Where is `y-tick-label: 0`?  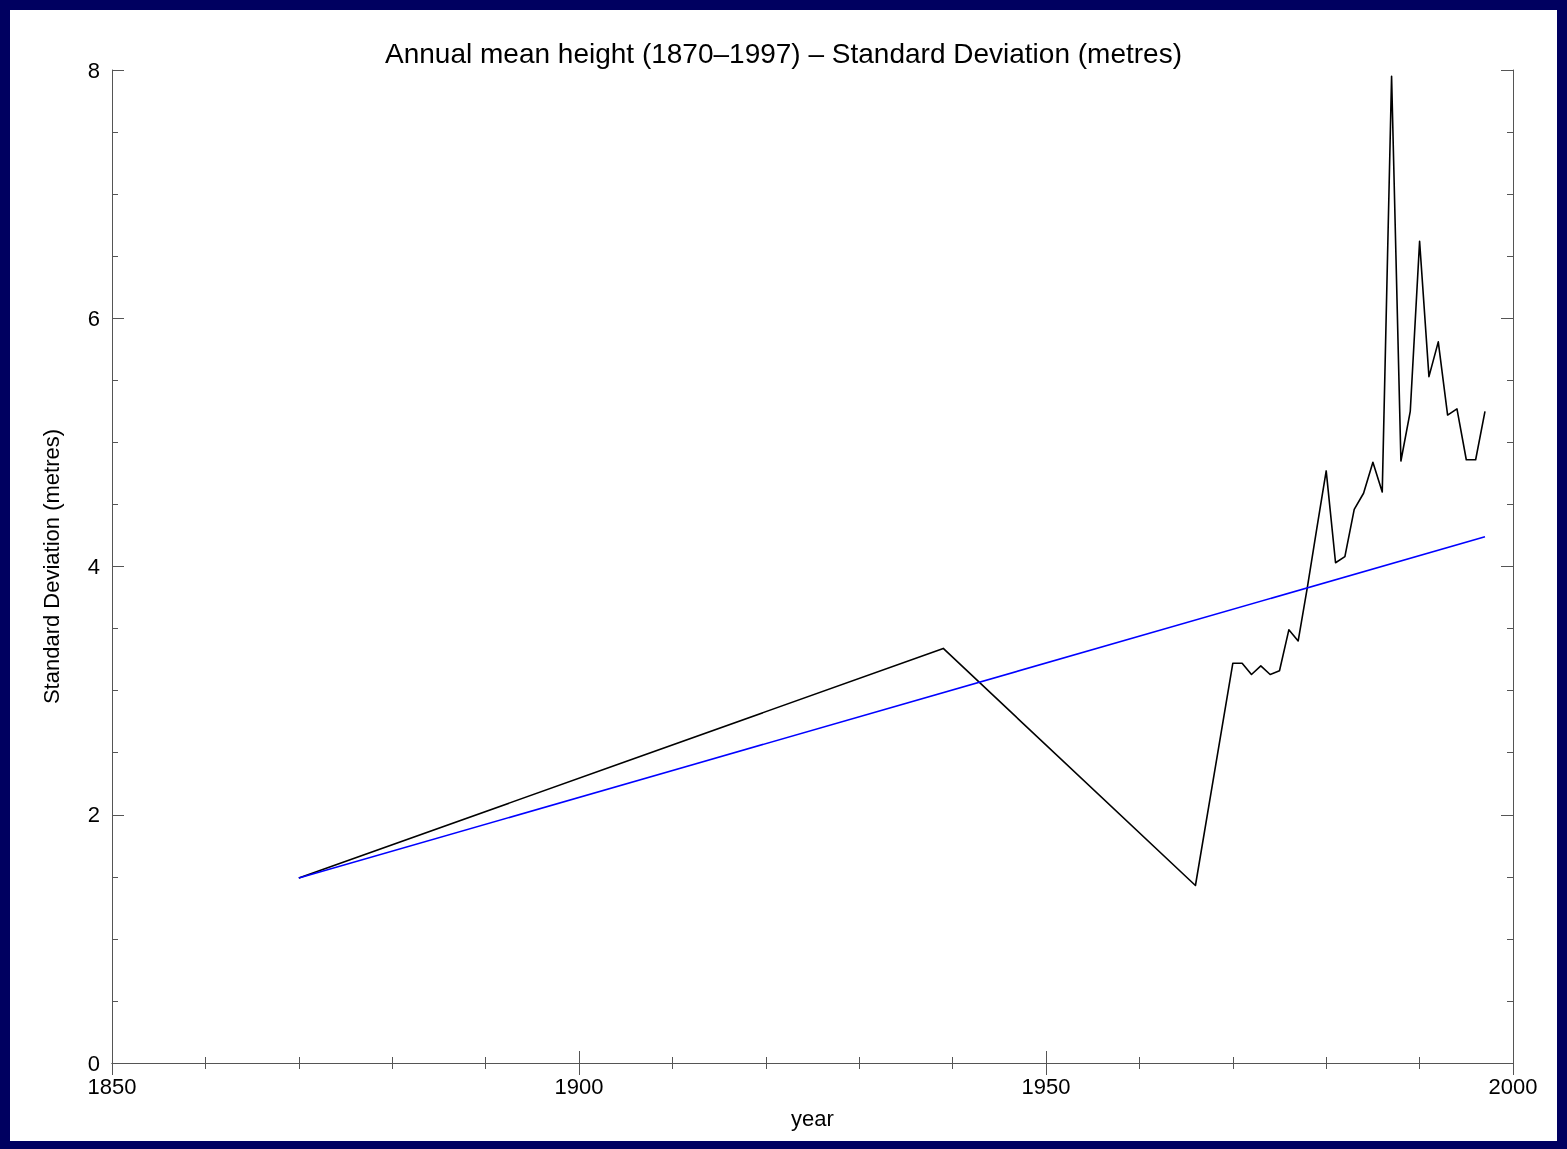 y-tick-label: 0 is located at coordinates (93, 1063).